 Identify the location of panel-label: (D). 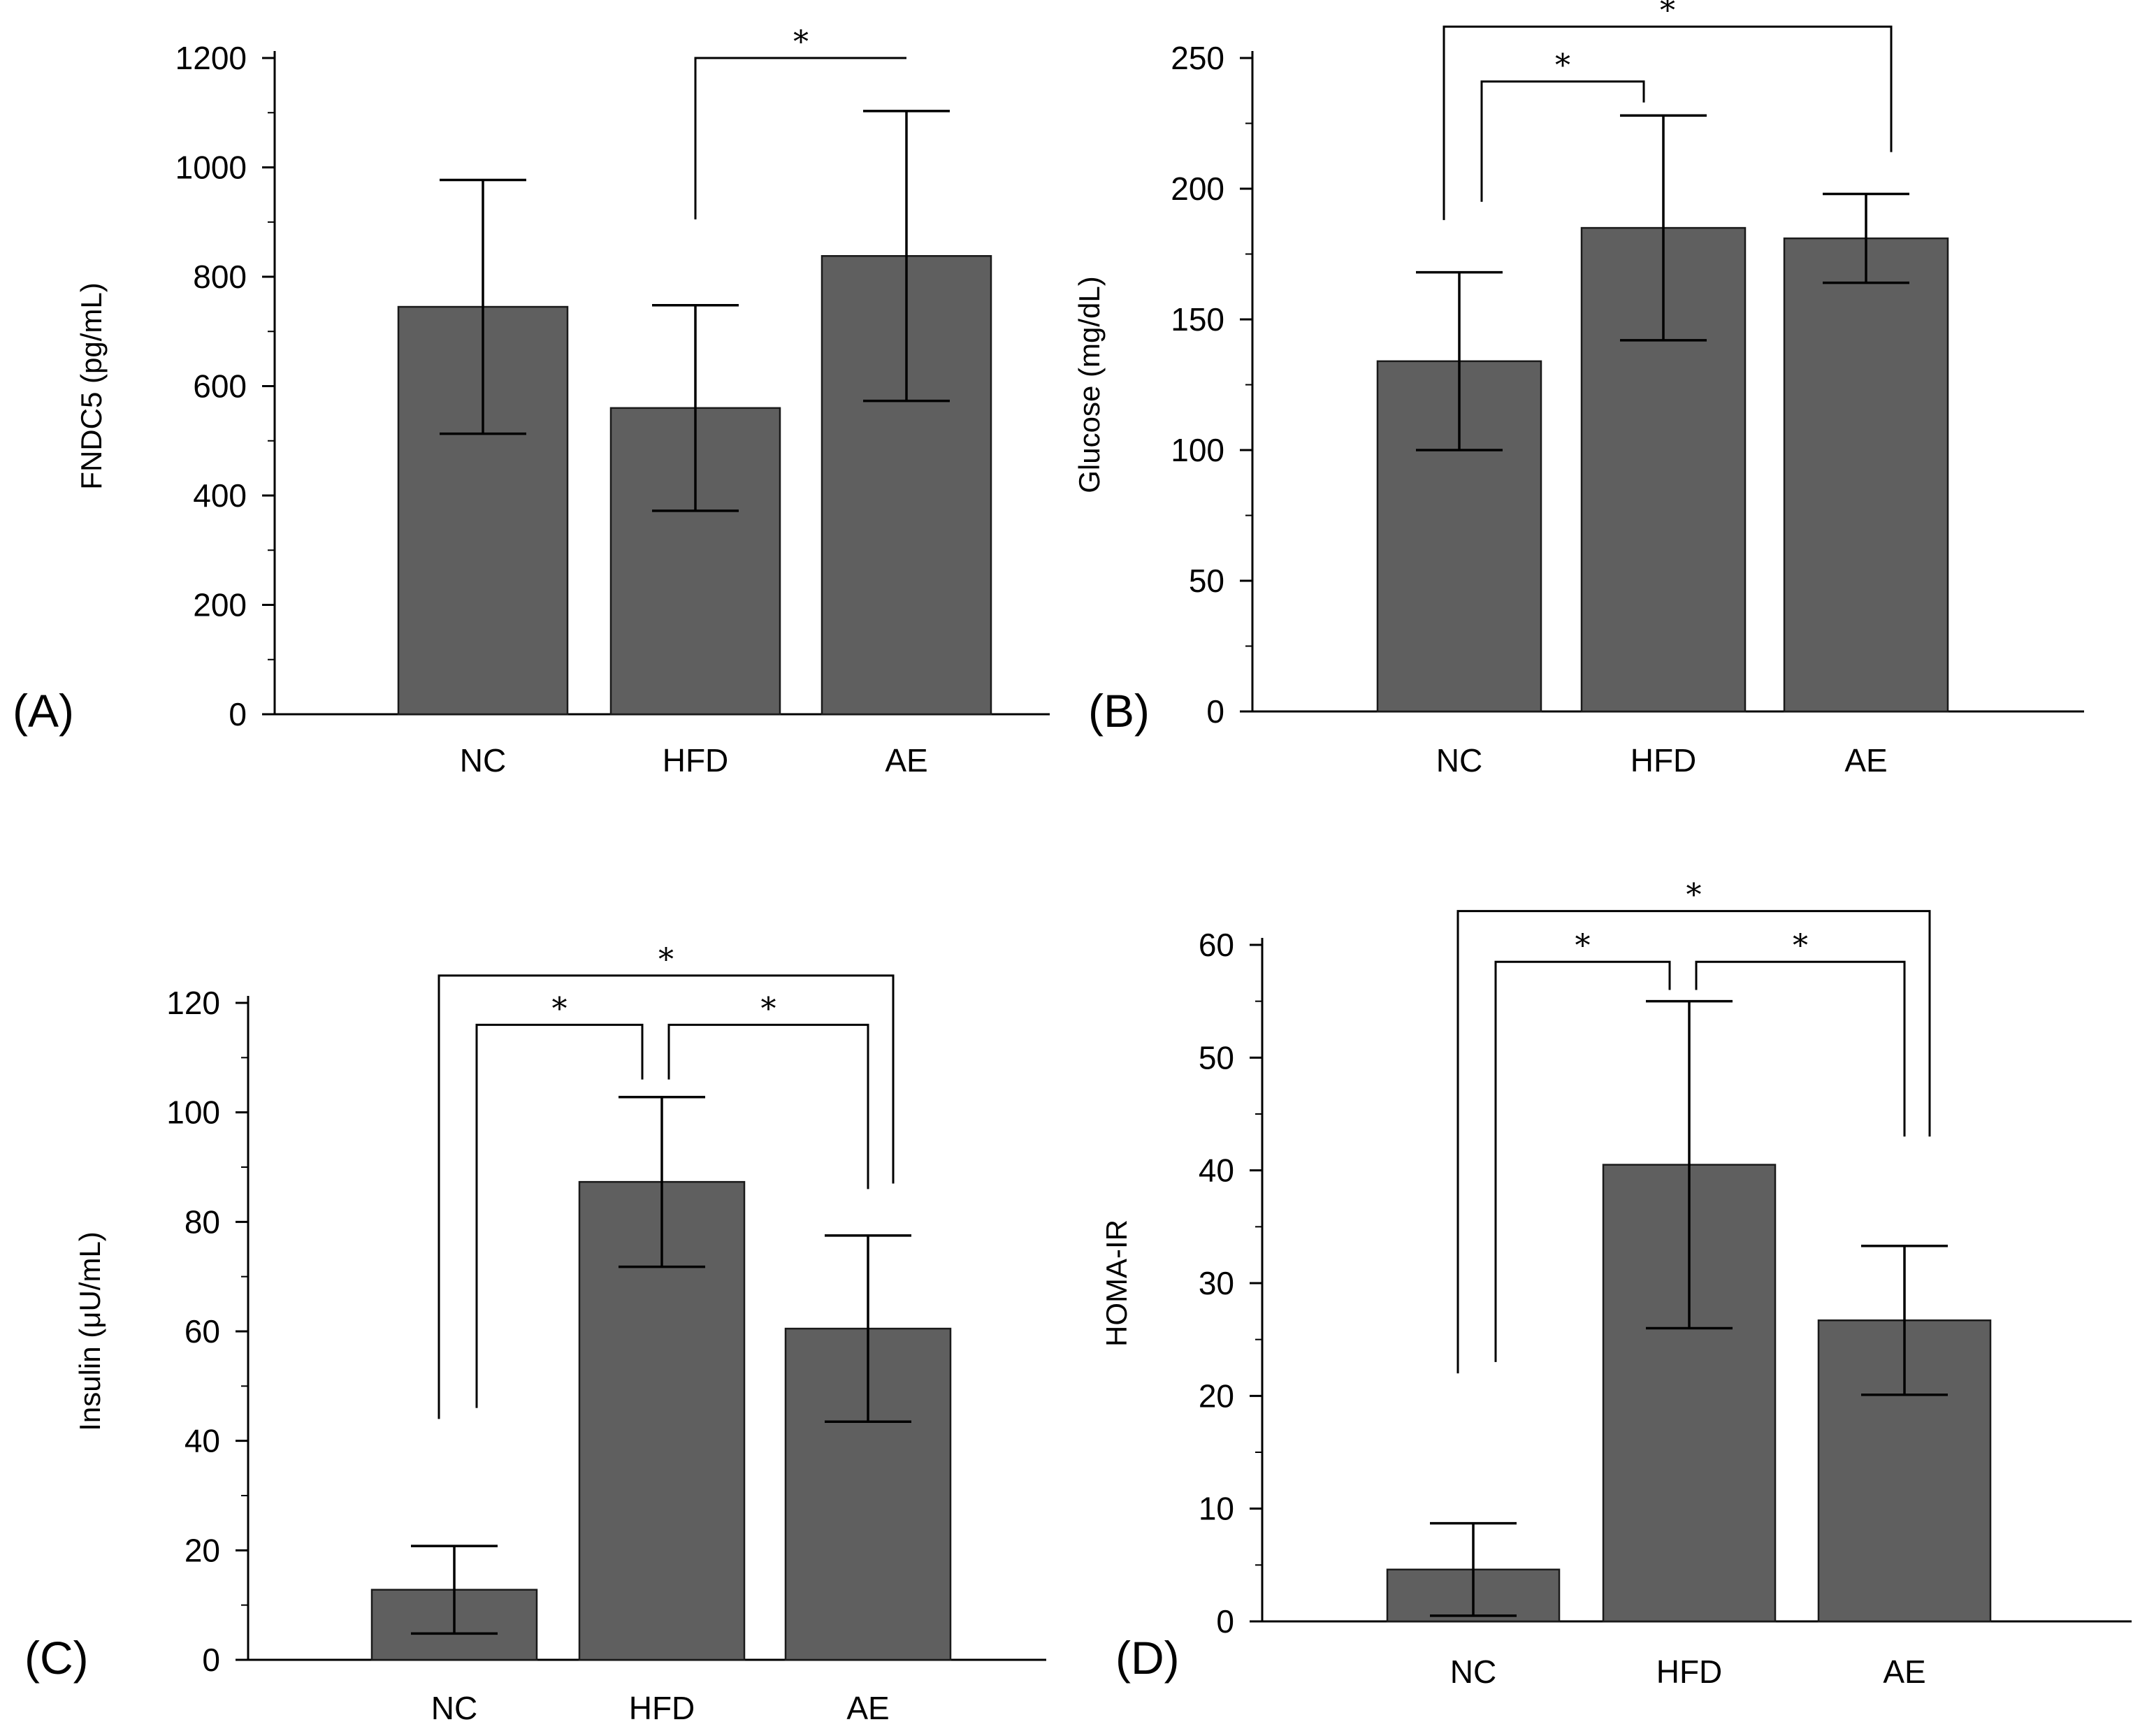
(1147, 1658).